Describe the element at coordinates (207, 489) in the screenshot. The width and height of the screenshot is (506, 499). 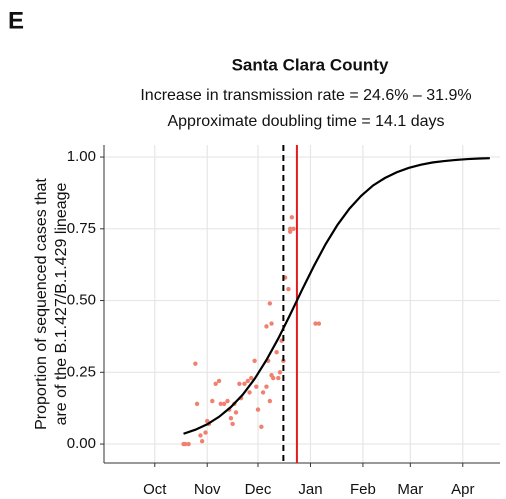
I see `x-tick-label: Nov` at that location.